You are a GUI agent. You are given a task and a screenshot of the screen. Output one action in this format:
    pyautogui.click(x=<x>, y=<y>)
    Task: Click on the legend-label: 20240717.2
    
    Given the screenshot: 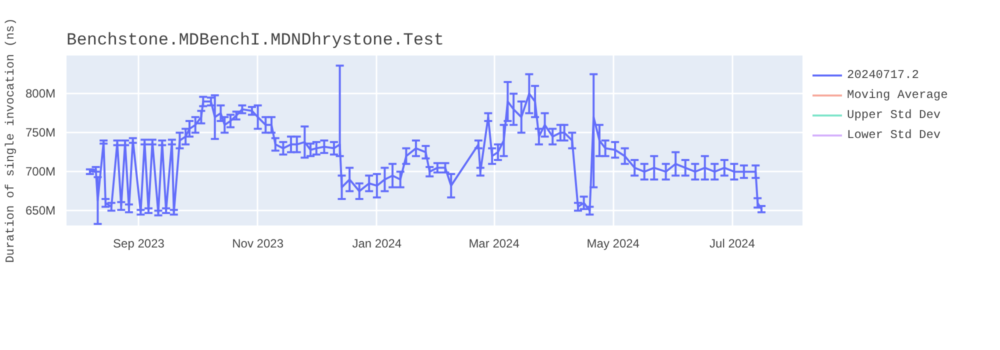 What is the action you would take?
    pyautogui.click(x=883, y=75)
    